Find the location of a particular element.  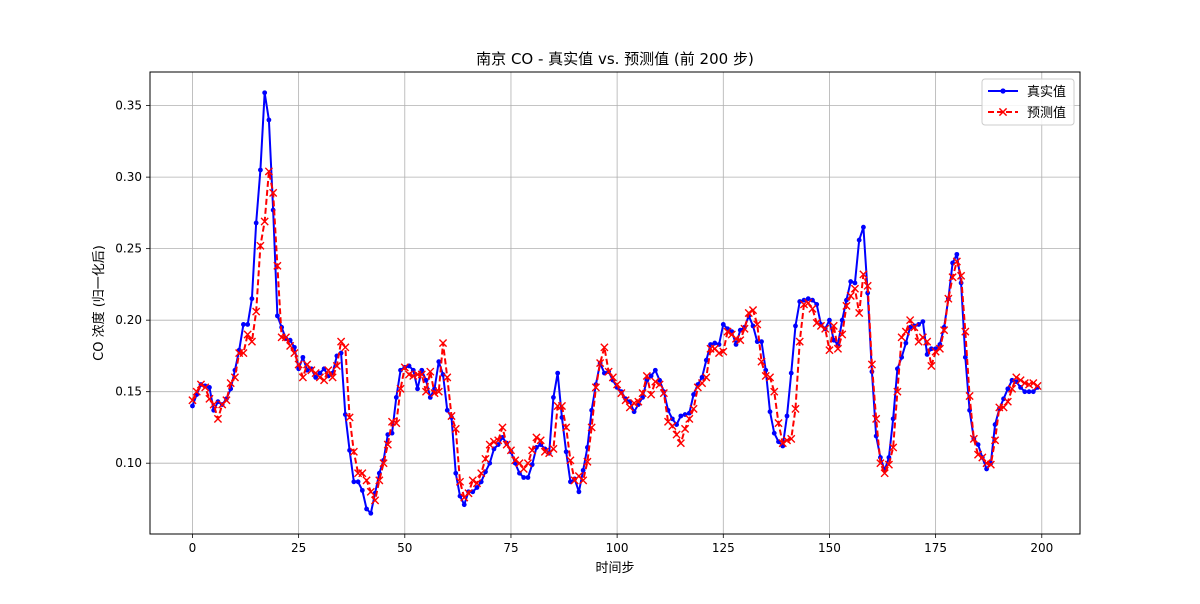

x-axis-label: 时间步 is located at coordinates (614, 568).